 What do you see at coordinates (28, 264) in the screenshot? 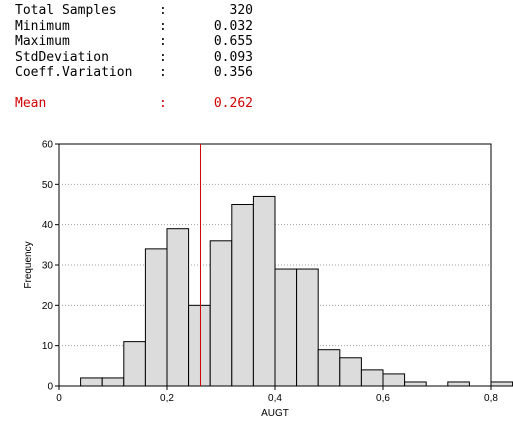
I see `y-axis-title: Frequency` at bounding box center [28, 264].